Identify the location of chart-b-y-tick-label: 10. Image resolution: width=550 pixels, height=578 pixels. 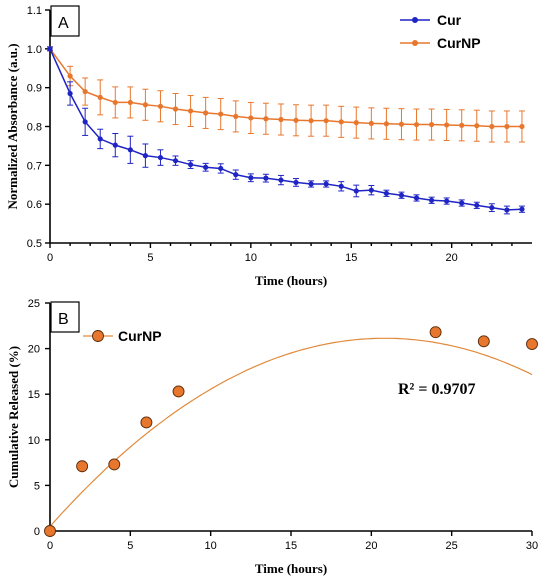
(34, 441).